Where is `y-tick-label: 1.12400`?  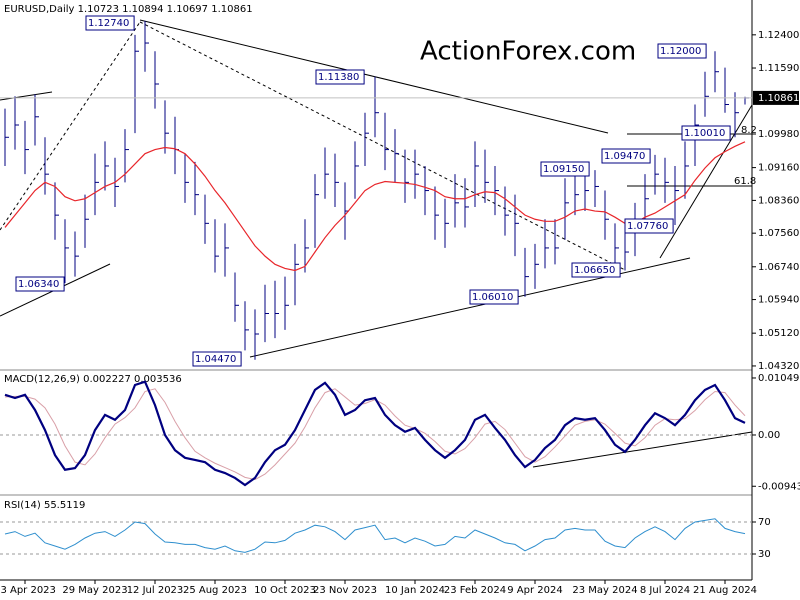
y-tick-label: 1.12400 is located at coordinates (778, 35).